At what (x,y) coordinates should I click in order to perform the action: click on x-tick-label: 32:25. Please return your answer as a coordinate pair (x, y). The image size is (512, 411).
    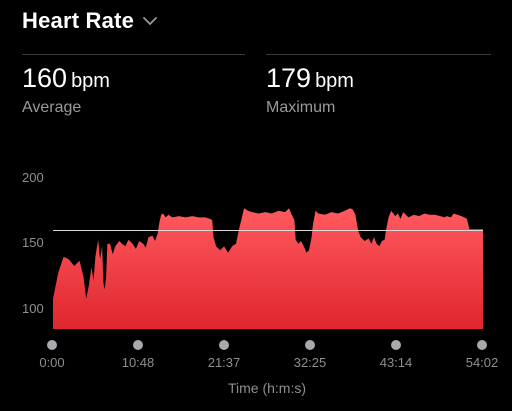
    Looking at the image, I should click on (310, 362).